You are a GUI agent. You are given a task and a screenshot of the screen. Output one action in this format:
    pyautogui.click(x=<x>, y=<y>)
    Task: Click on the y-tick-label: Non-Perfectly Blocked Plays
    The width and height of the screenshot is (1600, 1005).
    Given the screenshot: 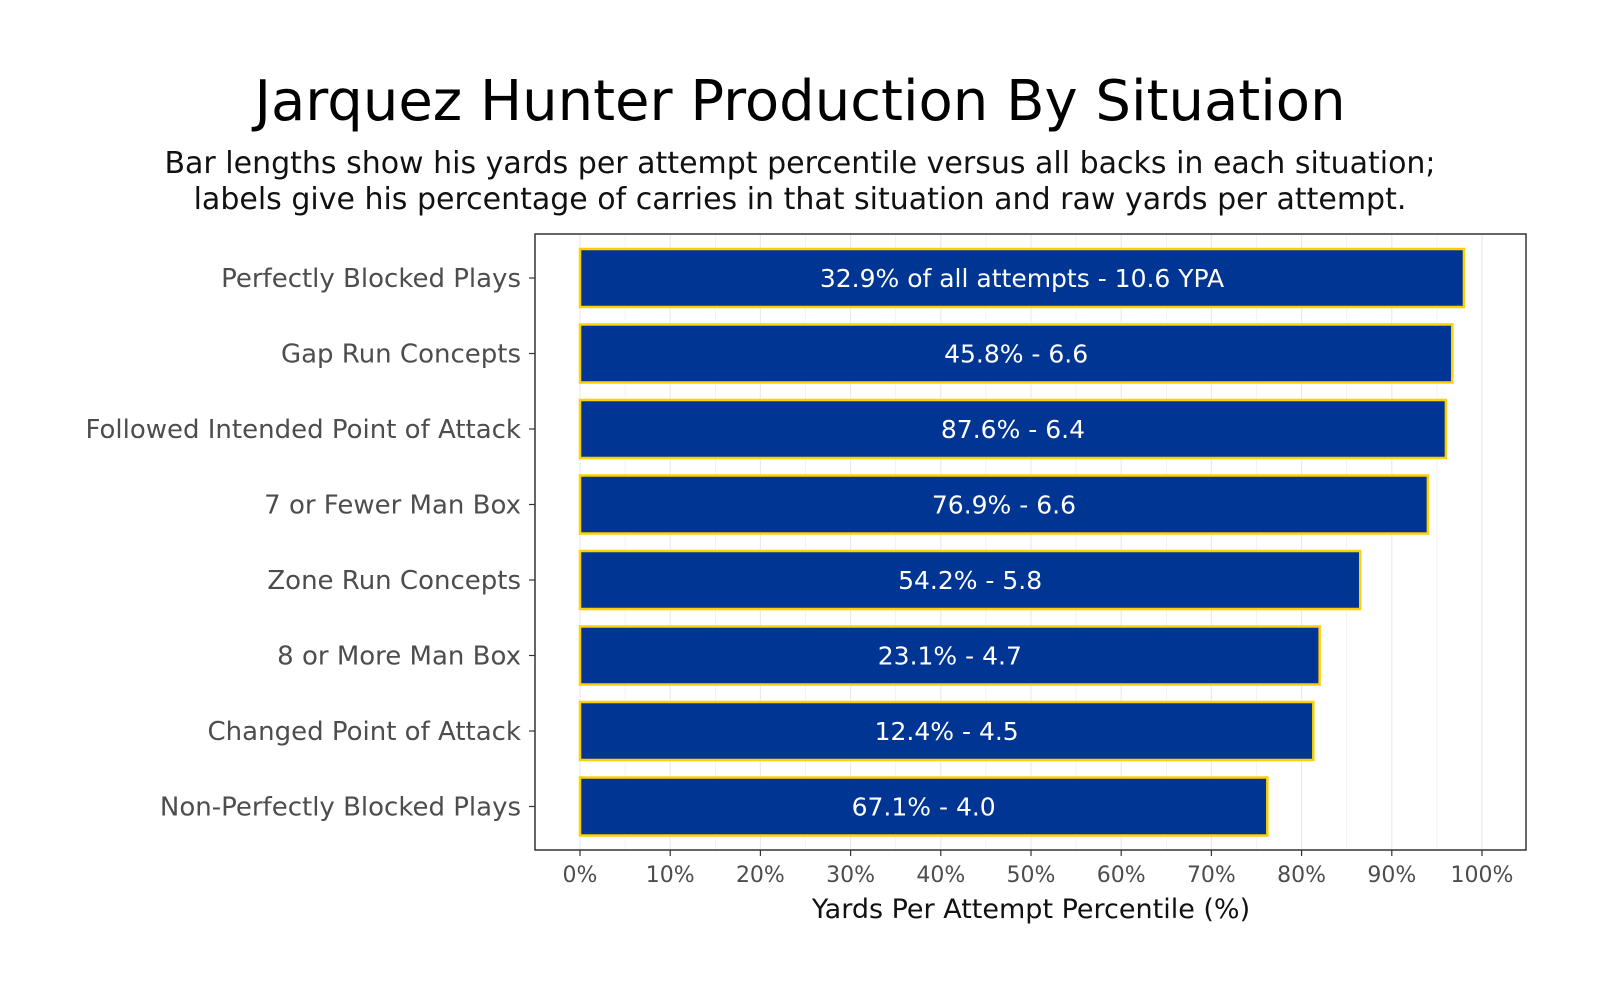 What is the action you would take?
    pyautogui.click(x=340, y=808)
    